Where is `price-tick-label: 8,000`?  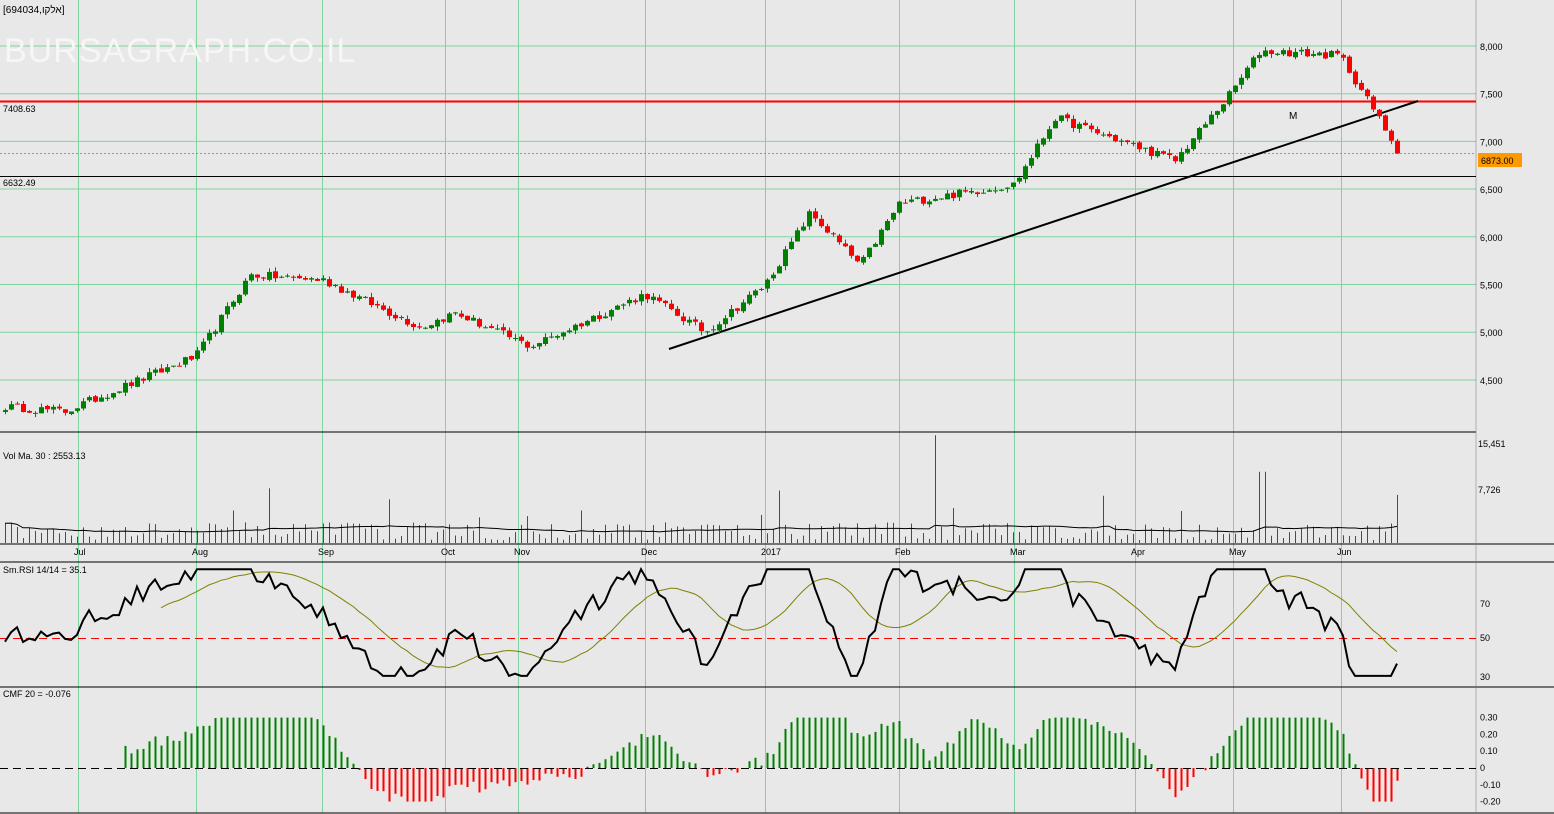 price-tick-label: 8,000 is located at coordinates (1491, 47).